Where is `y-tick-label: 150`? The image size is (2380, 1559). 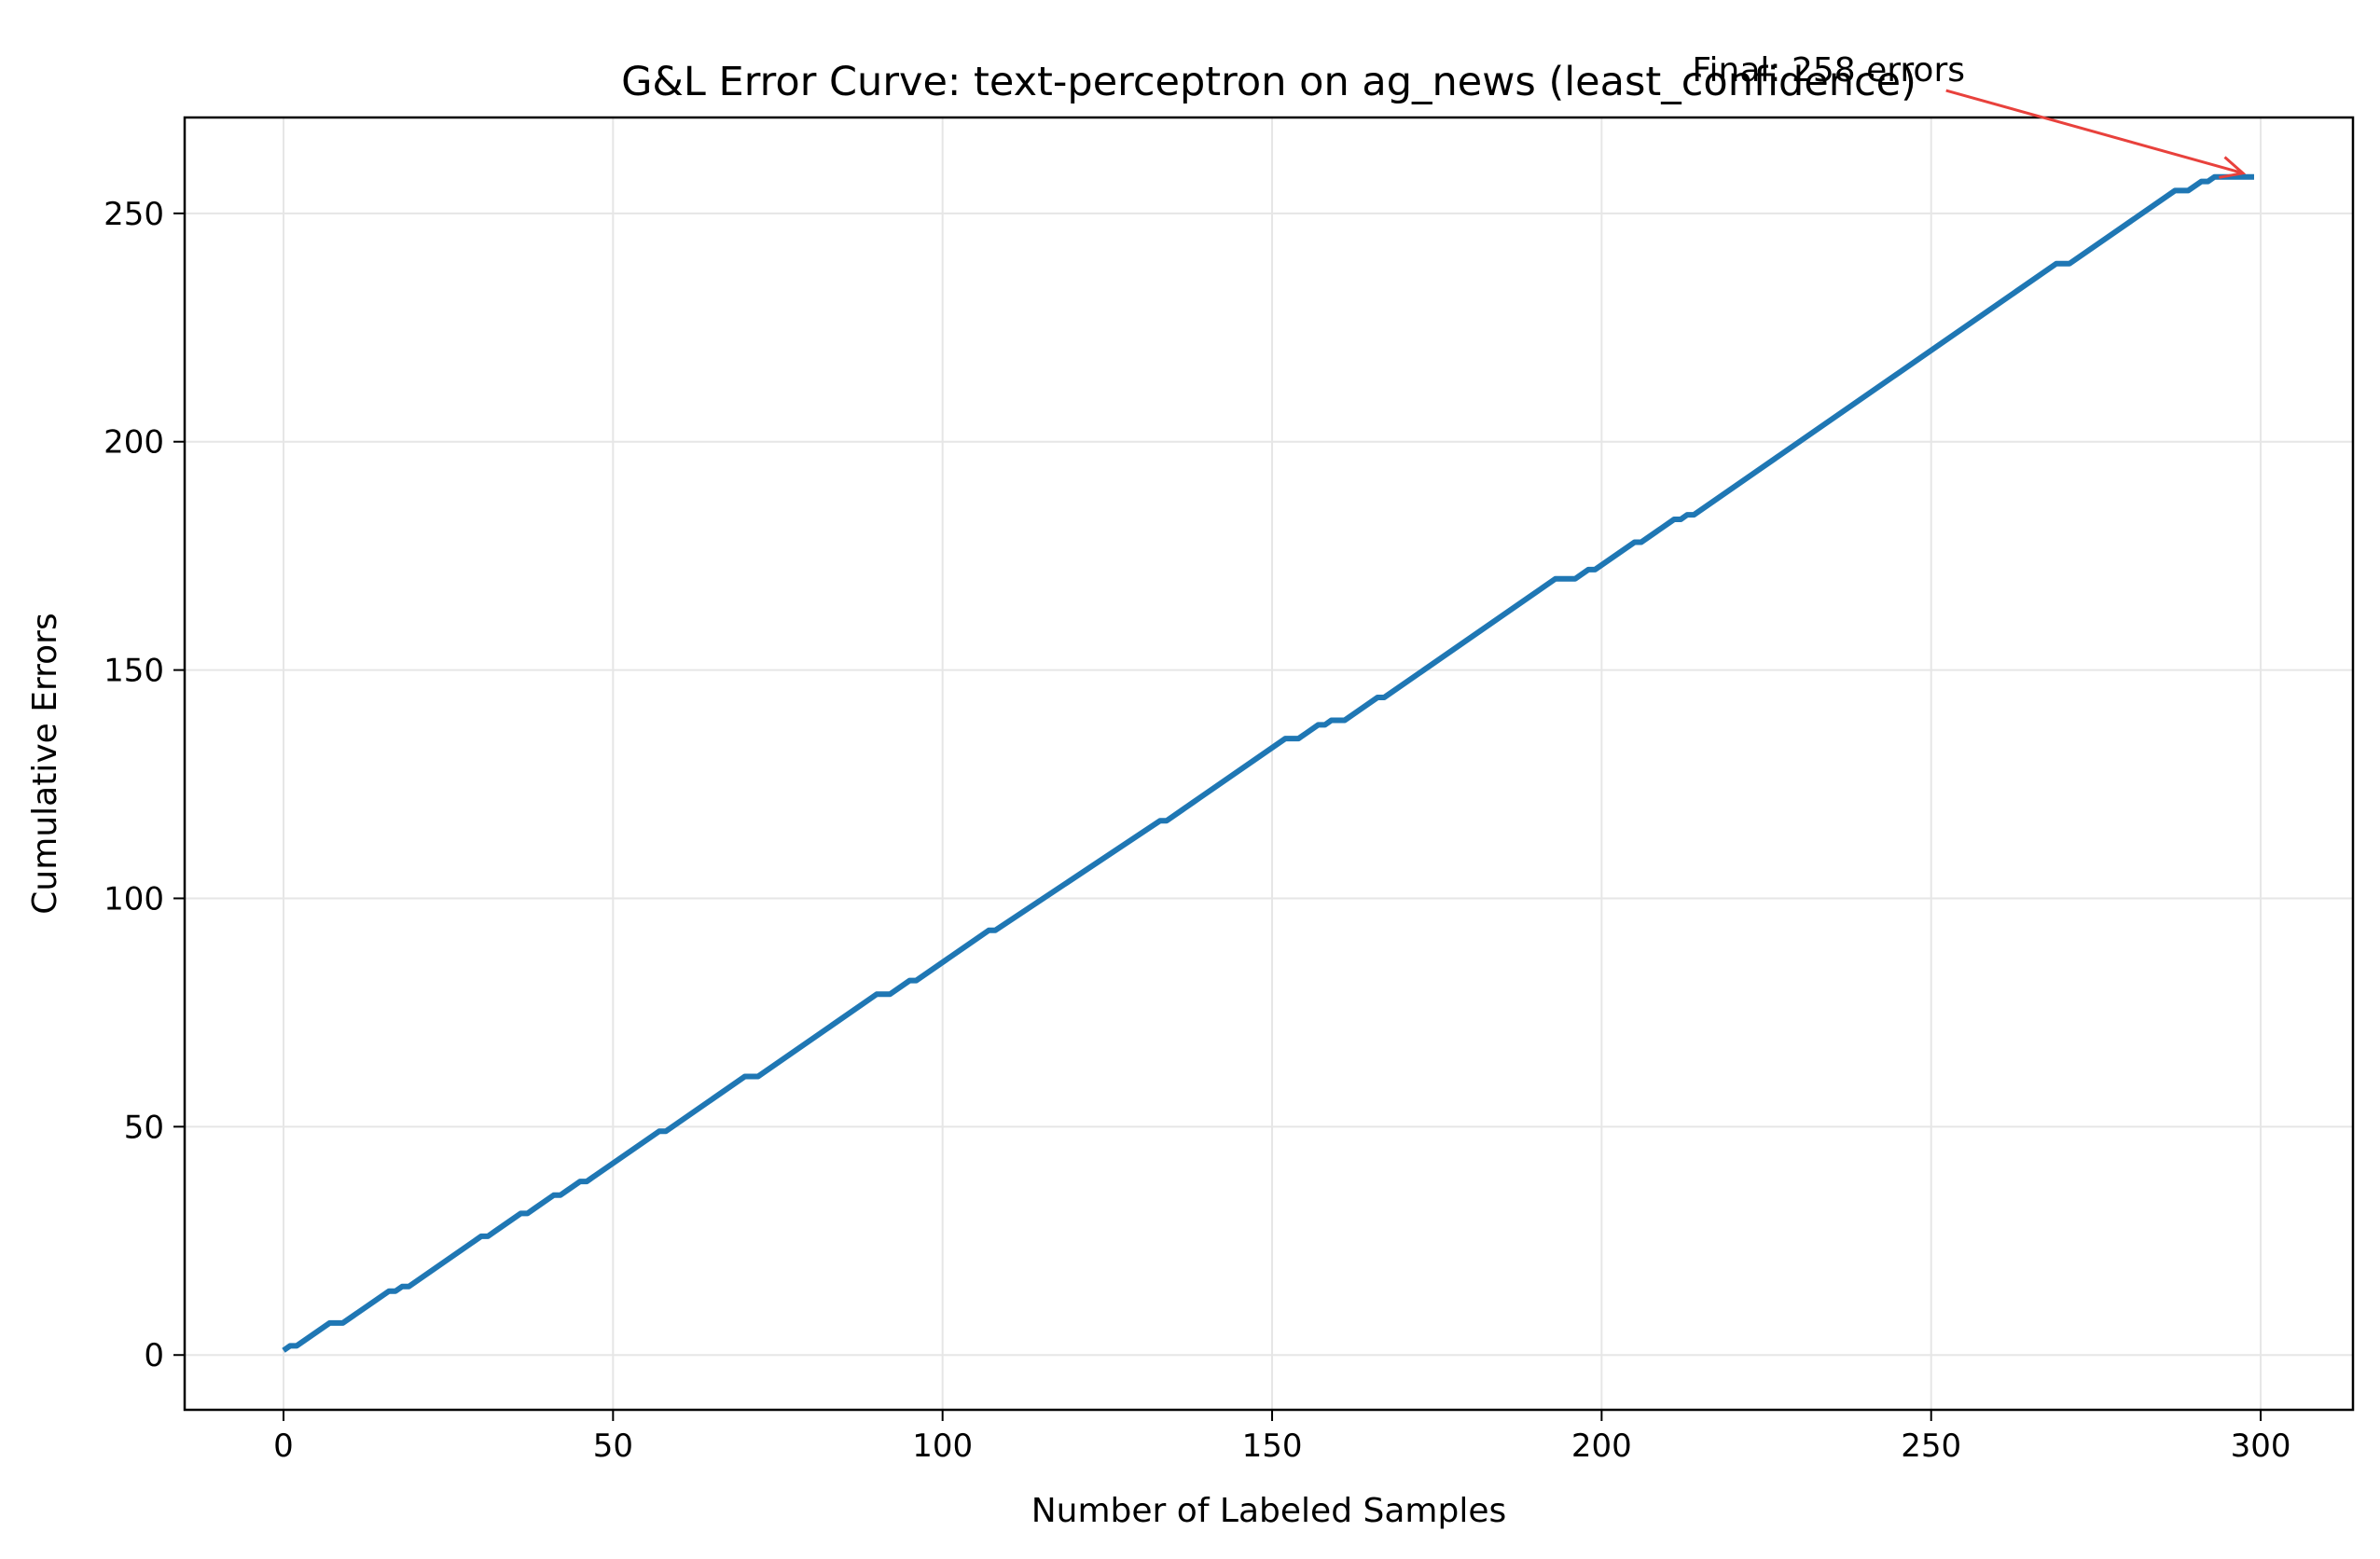
y-tick-label: 150 is located at coordinates (134, 671).